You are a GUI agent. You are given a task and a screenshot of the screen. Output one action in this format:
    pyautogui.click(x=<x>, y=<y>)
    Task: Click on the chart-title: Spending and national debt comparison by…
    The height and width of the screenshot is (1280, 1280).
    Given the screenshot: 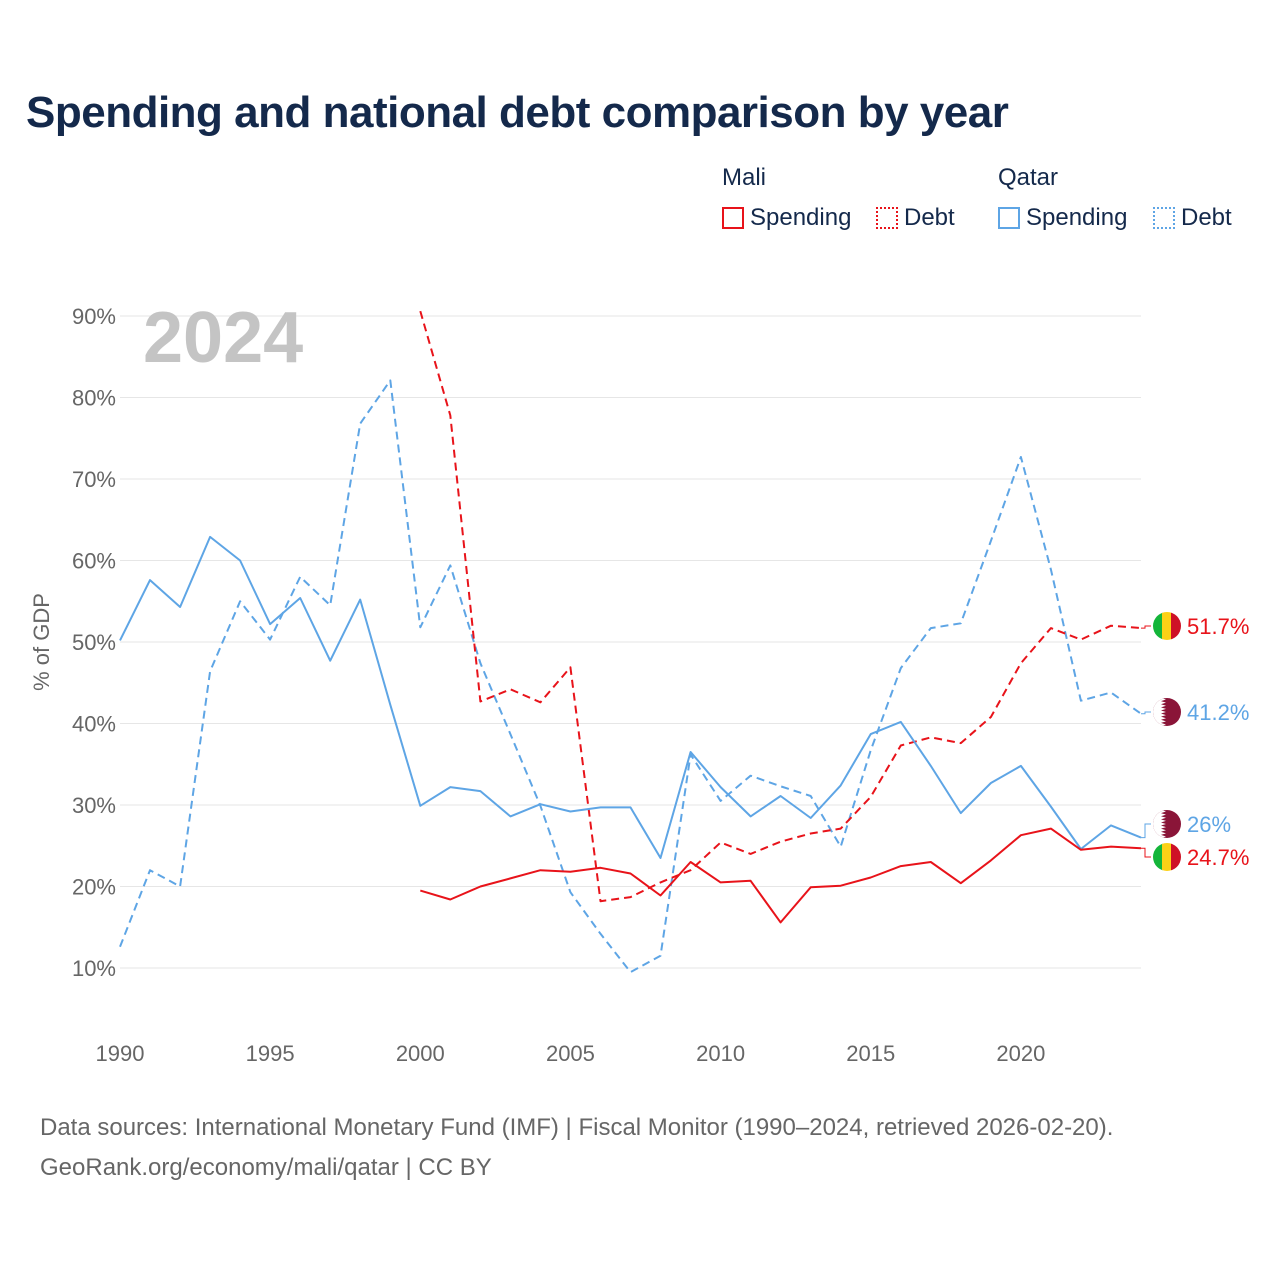 What is the action you would take?
    pyautogui.click(x=517, y=112)
    